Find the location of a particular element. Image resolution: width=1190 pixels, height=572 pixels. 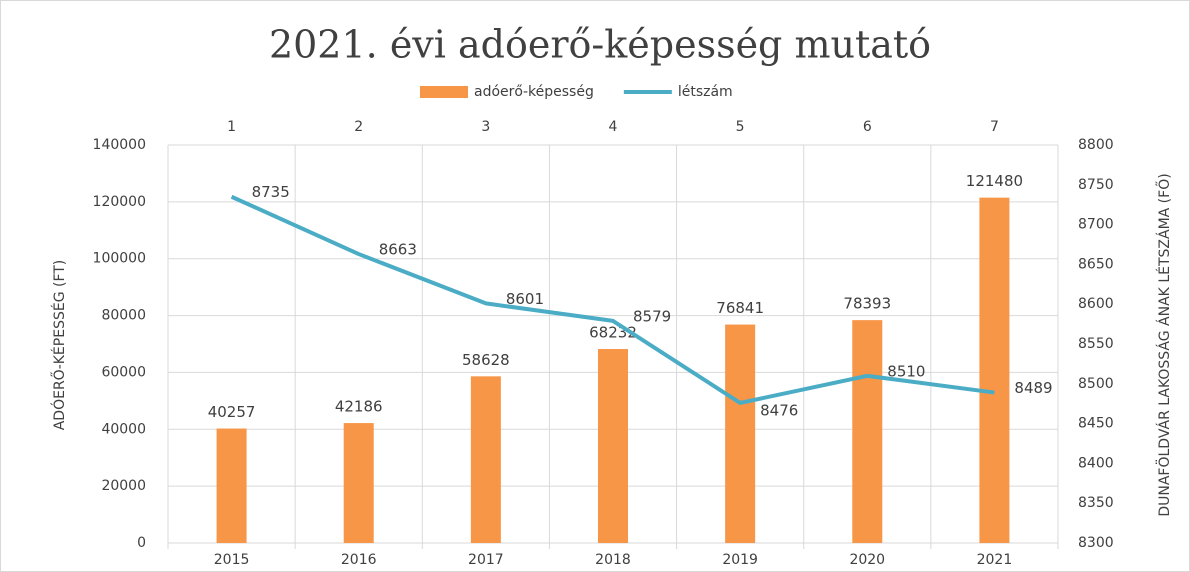

y-tick-label: 140000 is located at coordinates (119, 145).